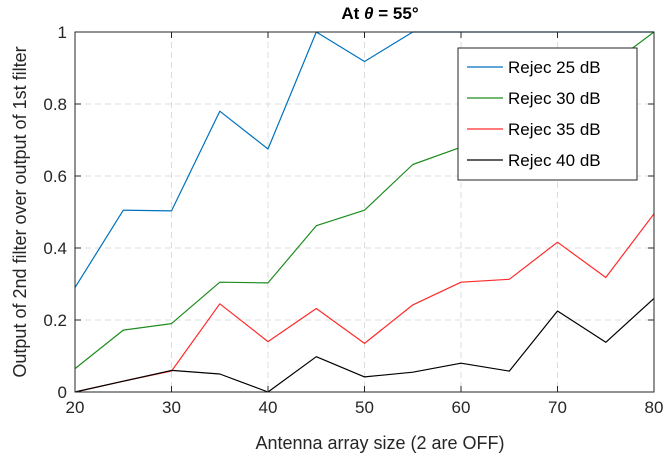 This screenshot has height=462, width=665. What do you see at coordinates (62, 32) in the screenshot?
I see `y-tick-label: 1` at bounding box center [62, 32].